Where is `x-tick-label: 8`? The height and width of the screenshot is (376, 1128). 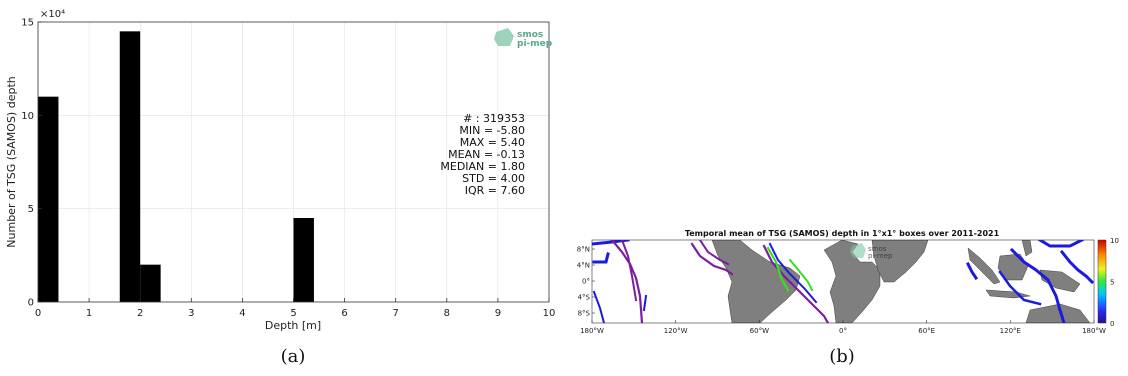 x-tick-label: 8 is located at coordinates (447, 313).